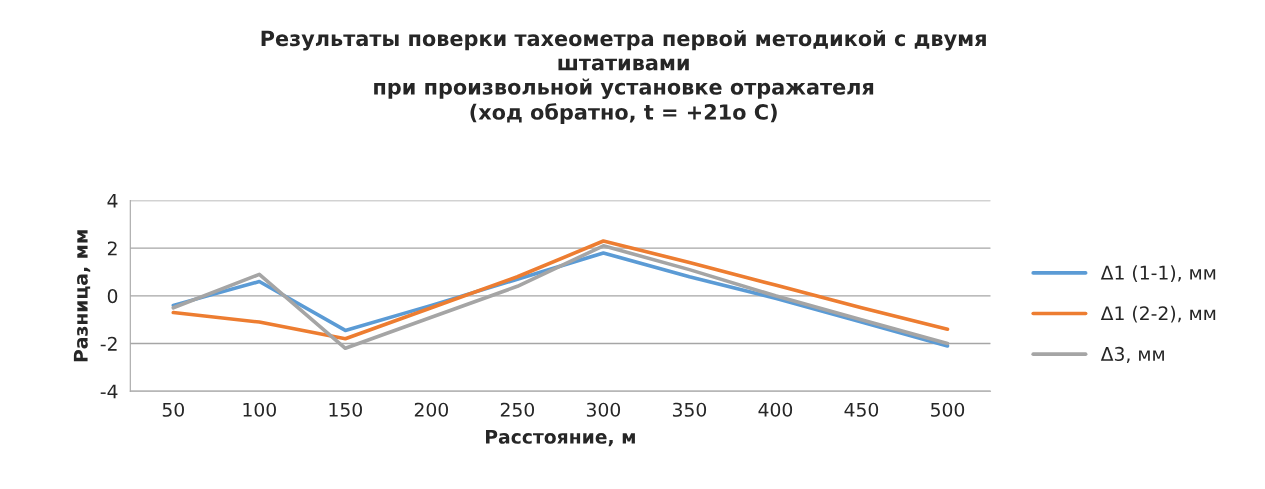 This screenshot has width=1265, height=489. Describe the element at coordinates (82, 296) in the screenshot. I see `y-axis-title: Разница, мм` at that location.